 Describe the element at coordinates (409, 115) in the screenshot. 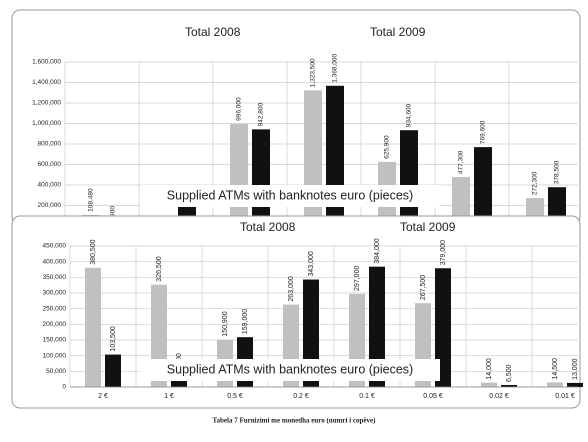

I see `value-label: 934,600` at that location.